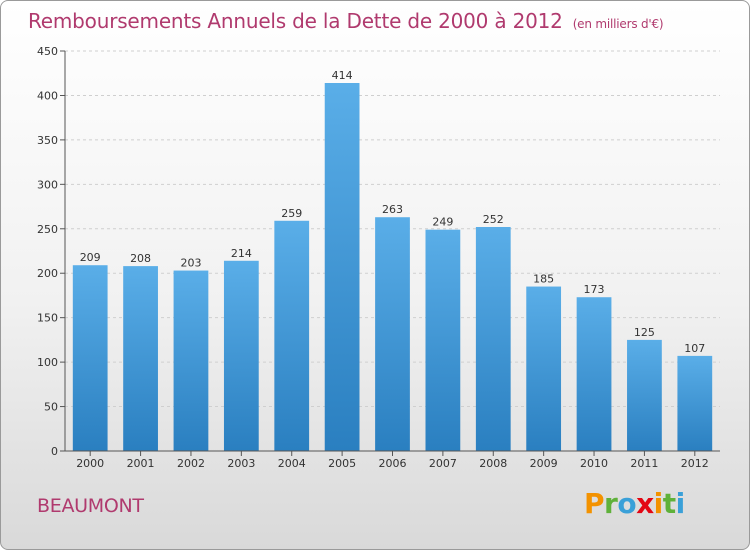 This screenshot has height=550, width=750. I want to click on x-tick-label-2006: 2006, so click(393, 463).